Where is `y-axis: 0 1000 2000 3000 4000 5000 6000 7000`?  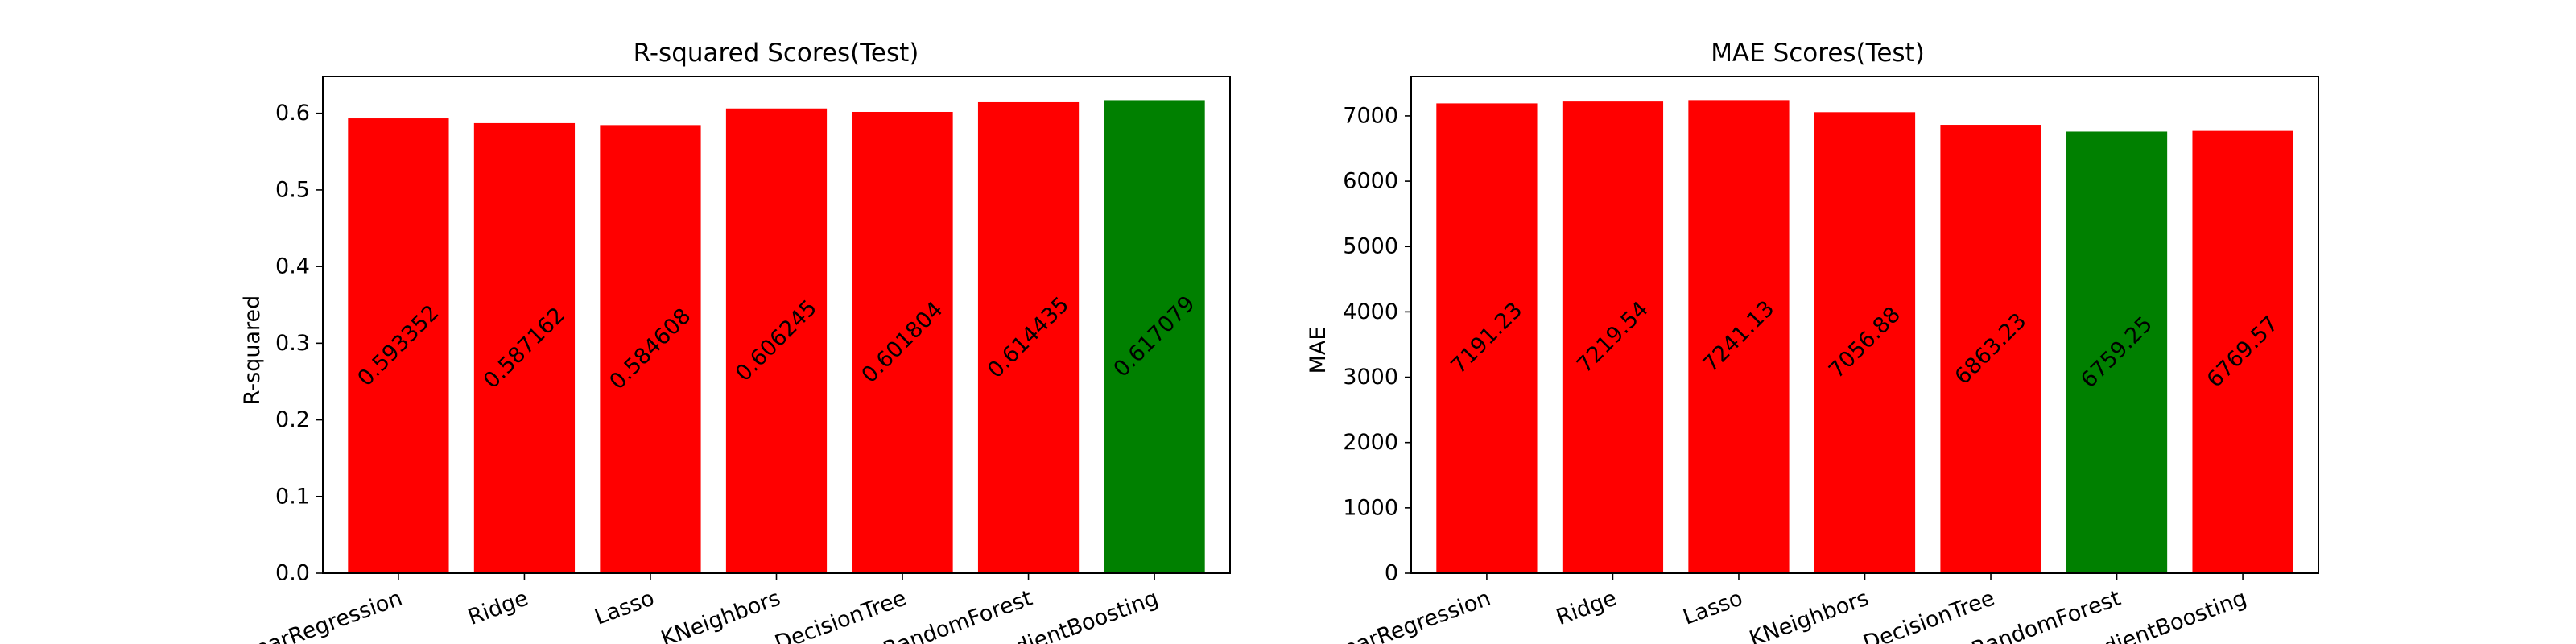
y-axis: 0 1000 2000 3000 4000 5000 6000 7000 is located at coordinates (1377, 344).